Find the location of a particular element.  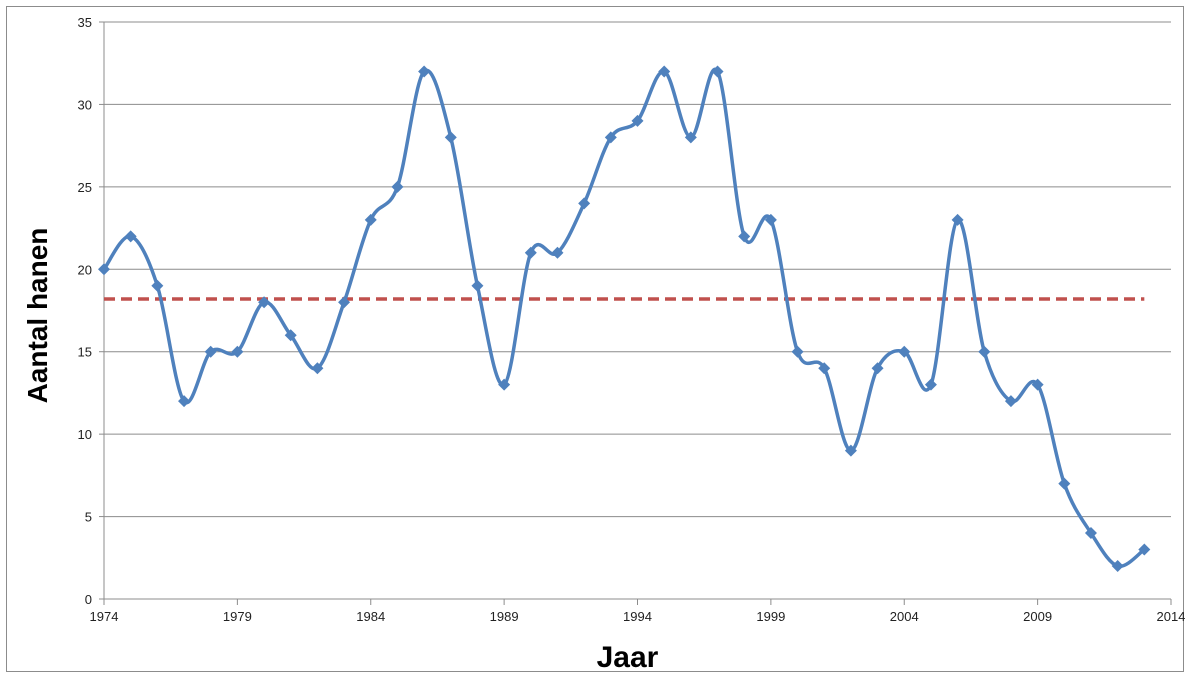

x-tick-label: 1999 is located at coordinates (770, 616).